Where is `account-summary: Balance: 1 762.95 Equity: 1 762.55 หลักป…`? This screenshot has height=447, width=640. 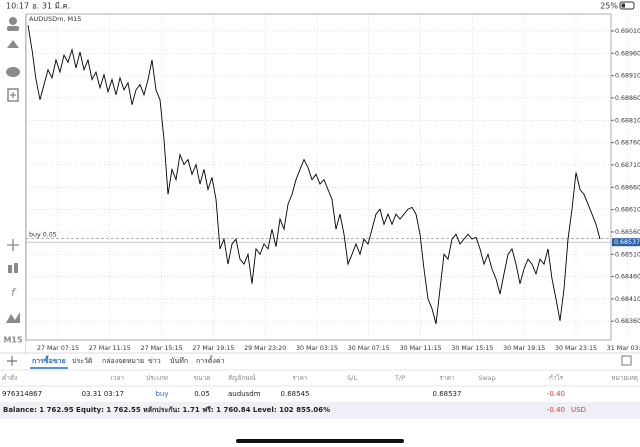
account-summary: Balance: 1 762.95 Equity: 1 762.55 หลักป… is located at coordinates (166, 410).